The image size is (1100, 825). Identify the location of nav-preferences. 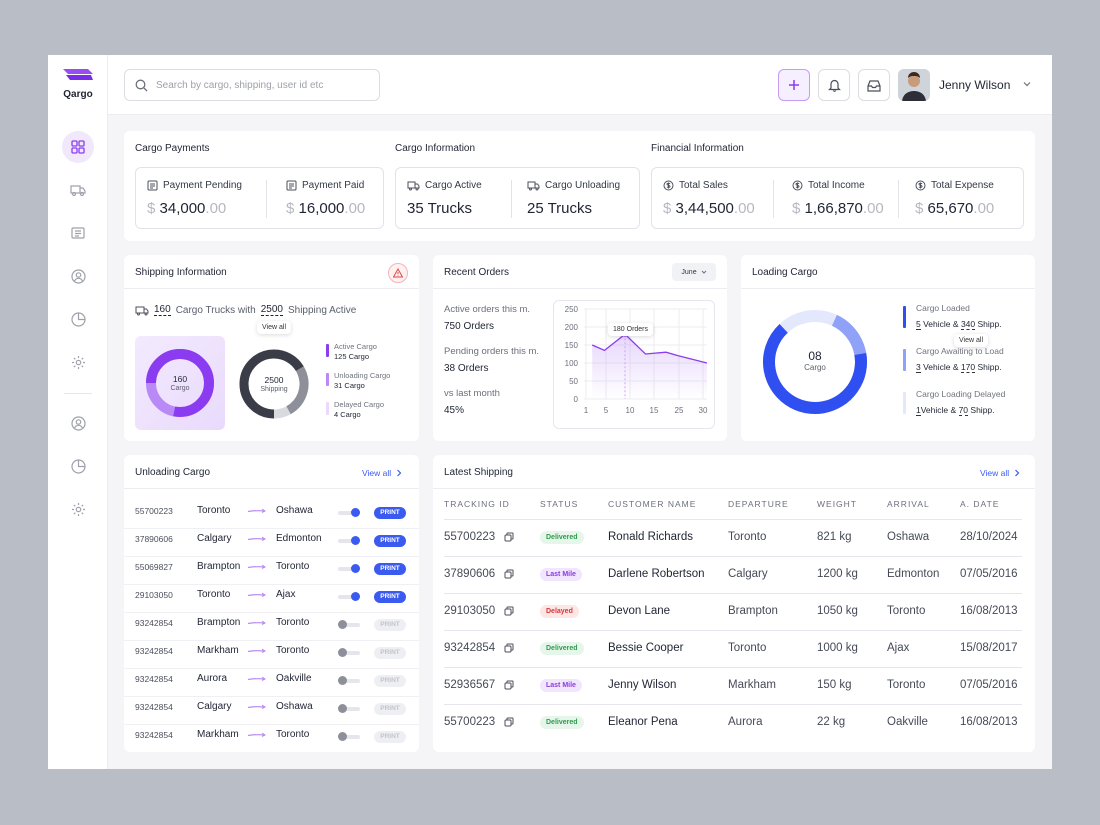
(78, 509).